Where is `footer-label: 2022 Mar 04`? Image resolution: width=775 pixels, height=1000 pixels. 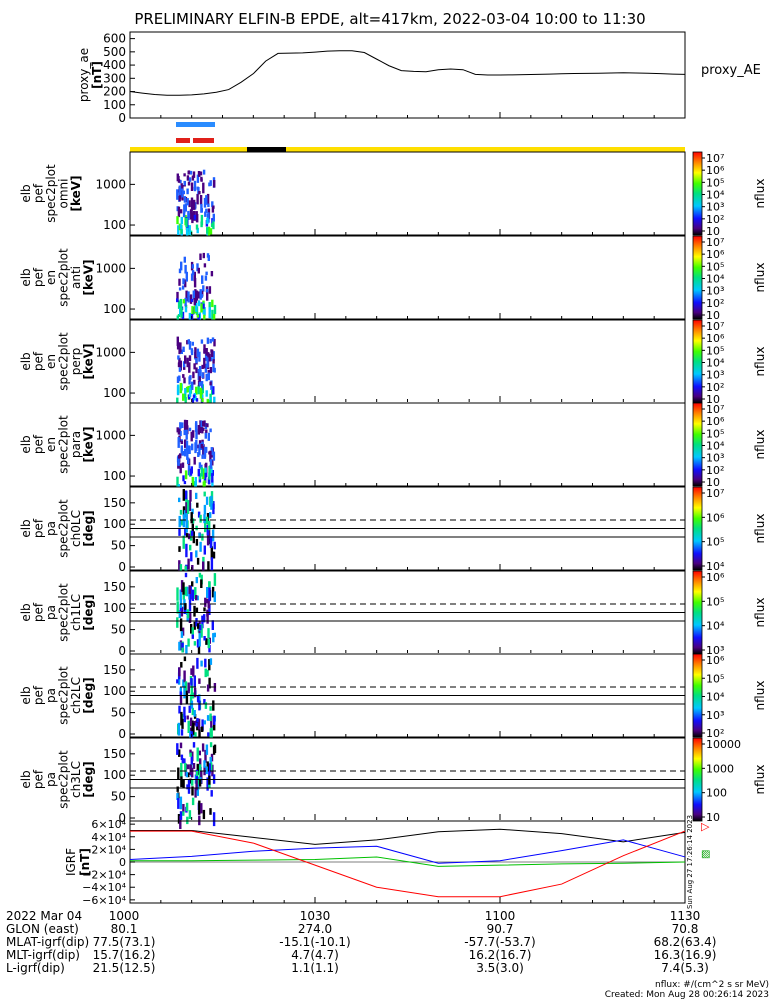
footer-label: 2022 Mar 04 is located at coordinates (44, 916).